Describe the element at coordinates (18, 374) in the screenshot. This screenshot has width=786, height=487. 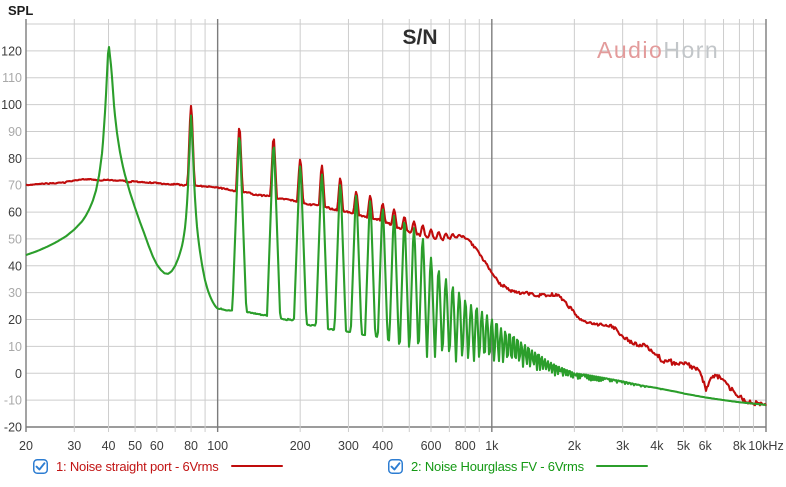
I see `y-tick-label: 0` at that location.